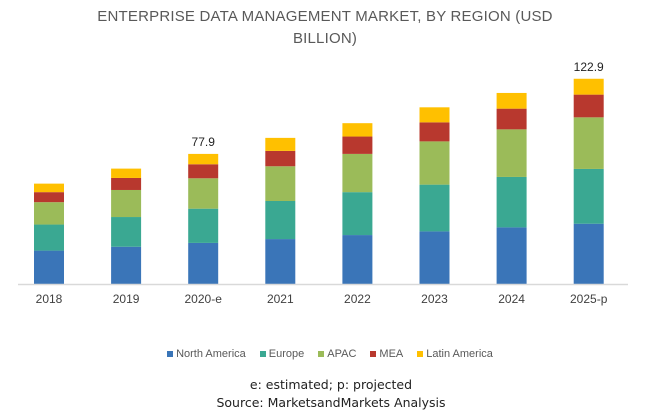  I want to click on x-tick-label: 2021, so click(280, 299).